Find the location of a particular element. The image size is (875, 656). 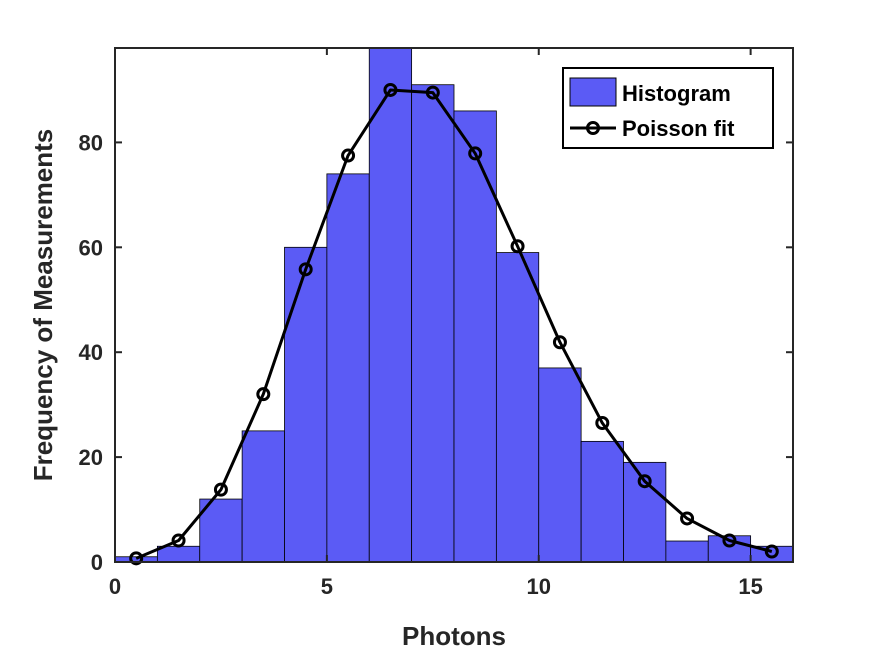

x-axis-title: Photons is located at coordinates (454, 636).